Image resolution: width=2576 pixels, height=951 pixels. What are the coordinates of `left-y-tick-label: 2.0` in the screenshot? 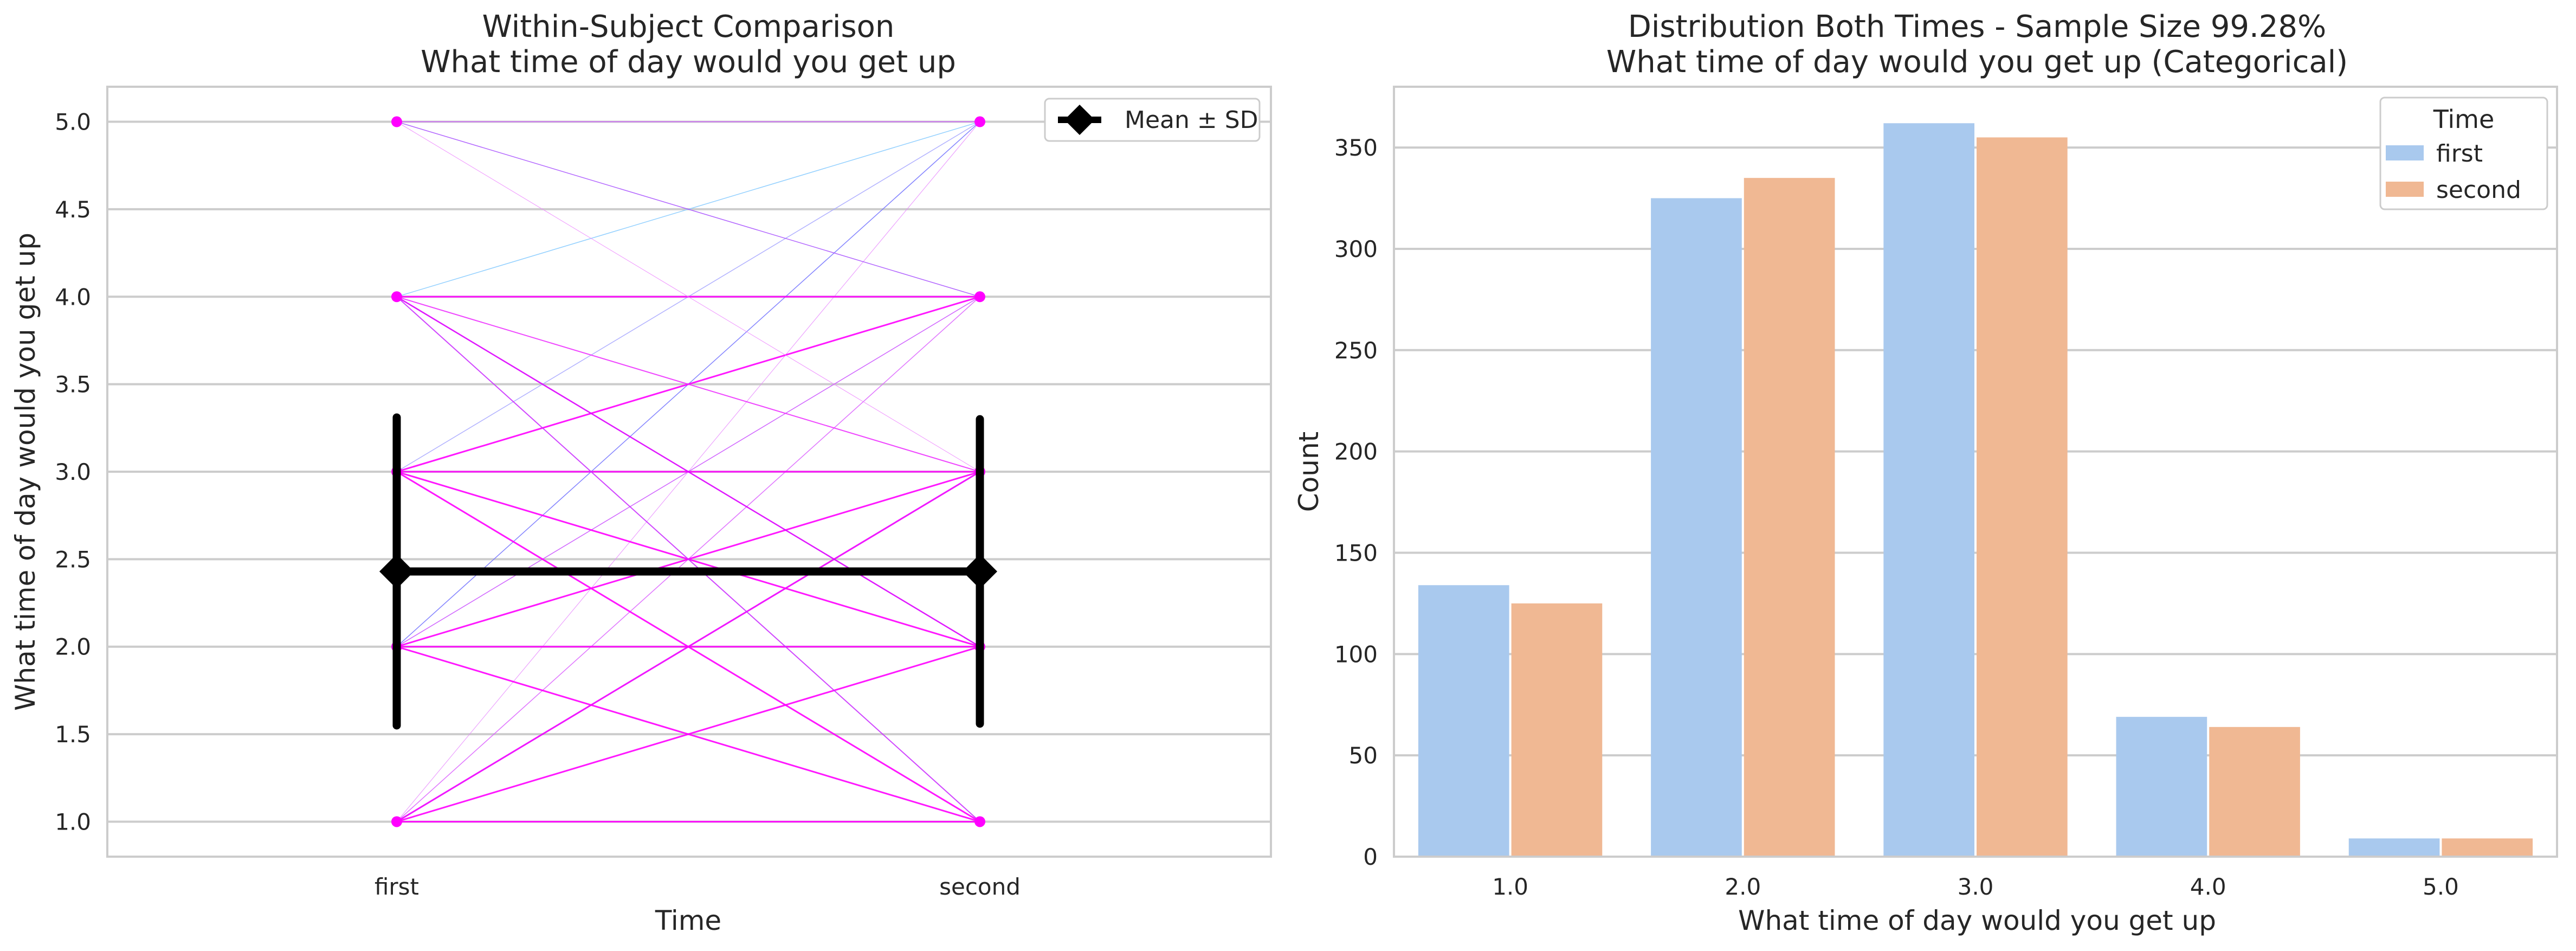 It's located at (73, 647).